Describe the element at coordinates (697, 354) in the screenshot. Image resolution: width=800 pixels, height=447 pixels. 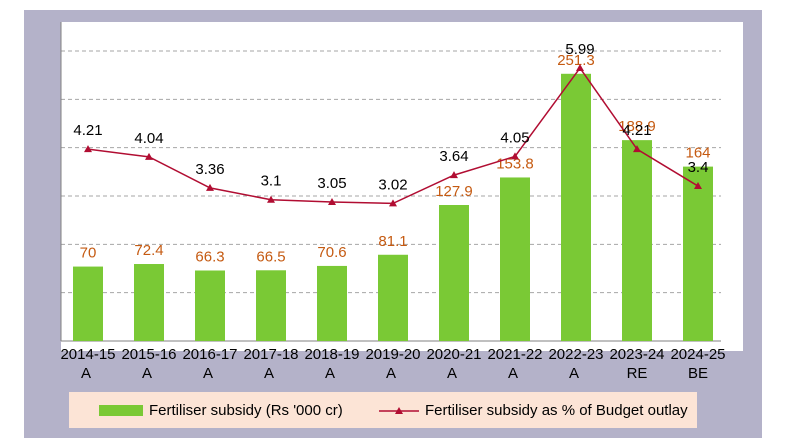
I see `x-tick-label: 2024-25` at that location.